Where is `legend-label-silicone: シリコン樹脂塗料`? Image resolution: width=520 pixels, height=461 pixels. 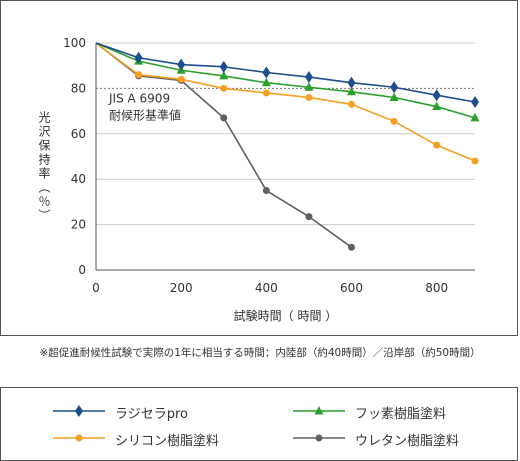 legend-label-silicone: シリコン樹脂塗料 is located at coordinates (167, 441).